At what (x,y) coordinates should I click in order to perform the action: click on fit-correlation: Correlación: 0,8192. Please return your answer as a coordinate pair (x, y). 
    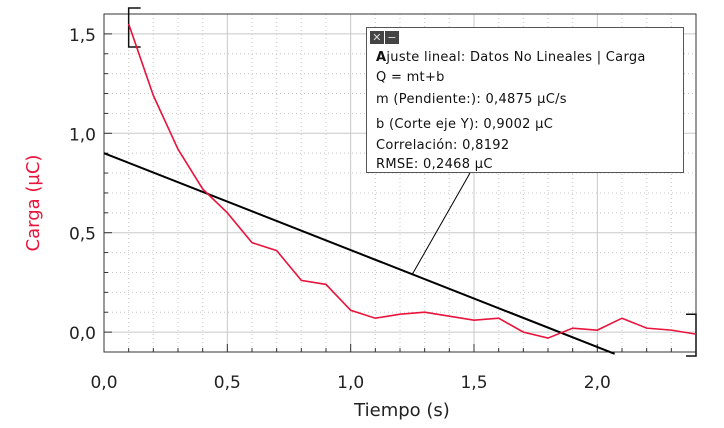
    Looking at the image, I should click on (443, 145).